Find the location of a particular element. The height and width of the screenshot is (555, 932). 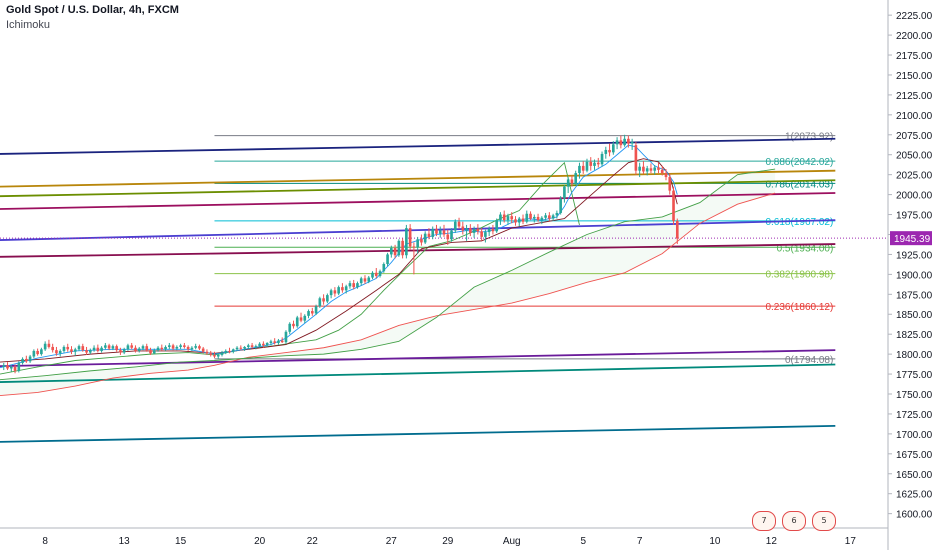

event-flag-icon: 6 is located at coordinates (794, 521).